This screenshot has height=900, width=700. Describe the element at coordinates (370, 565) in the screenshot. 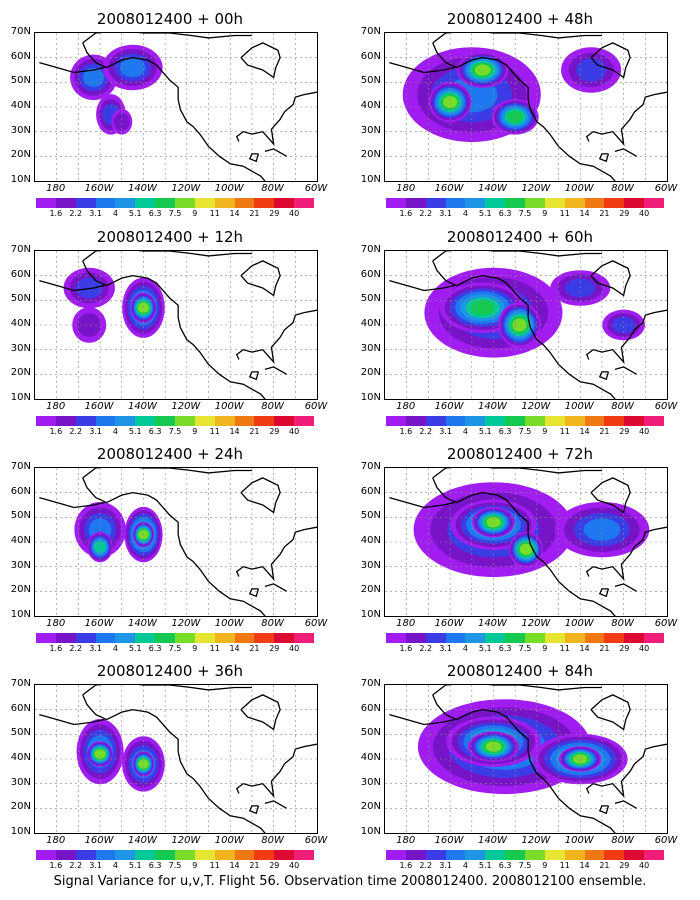

I see `latitude-tick-label: 30N` at that location.